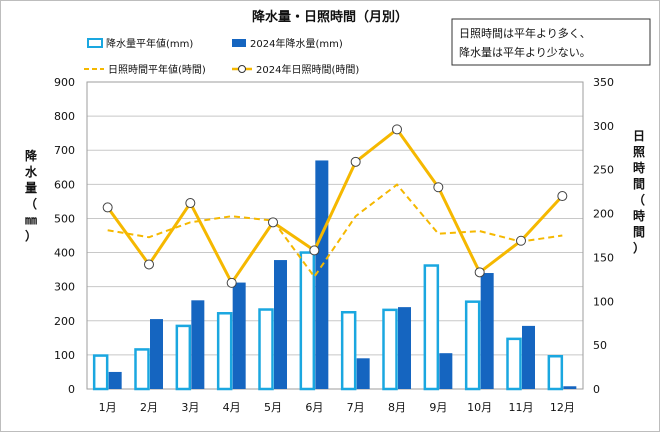 Image resolution: width=660 pixels, height=436 pixels. I want to click on x-tick-label: 10月, so click(479, 407).